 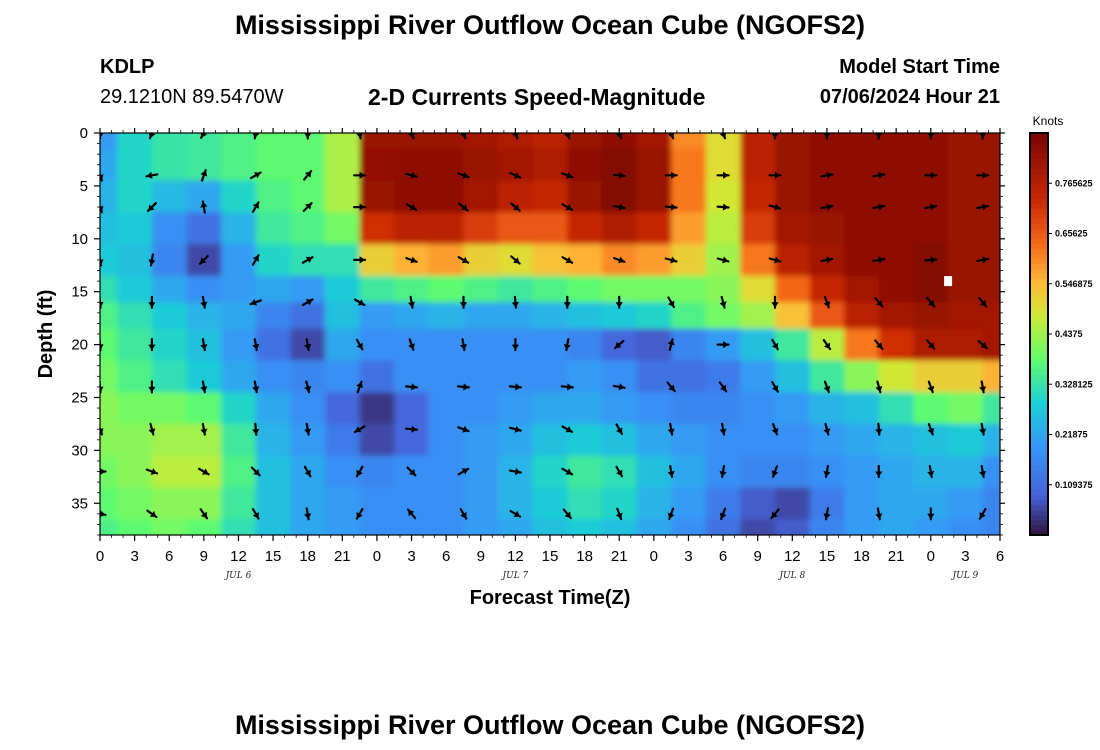 I want to click on colorbar-unit: Knots, so click(x=1048, y=121).